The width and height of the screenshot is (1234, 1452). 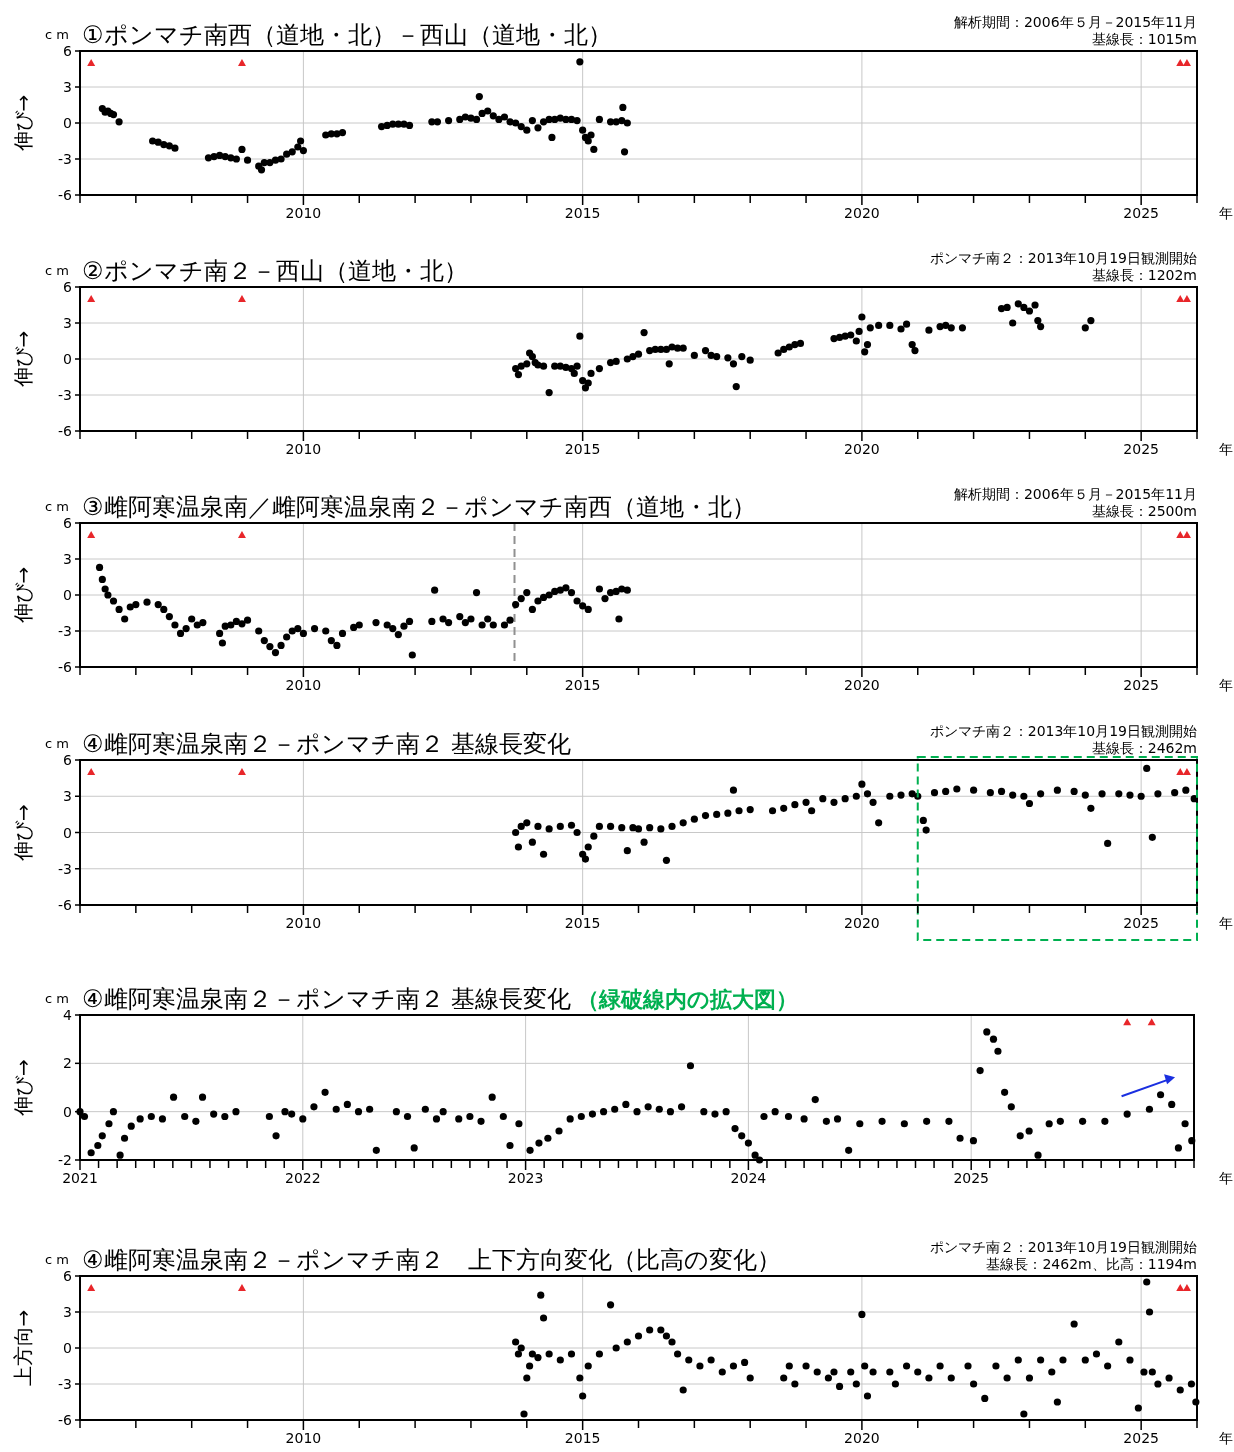 What do you see at coordinates (23, 1348) in the screenshot?
I see `y-axis-title: 上方向→` at bounding box center [23, 1348].